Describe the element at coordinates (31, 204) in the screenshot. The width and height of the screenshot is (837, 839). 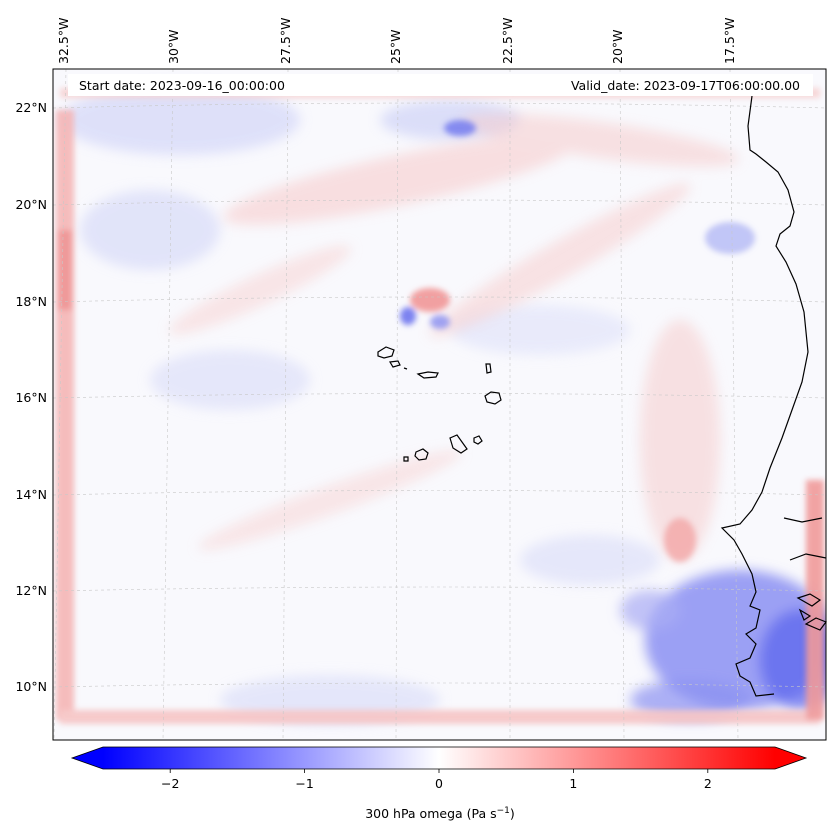
I see `lat-label-20n: 20°N` at that location.